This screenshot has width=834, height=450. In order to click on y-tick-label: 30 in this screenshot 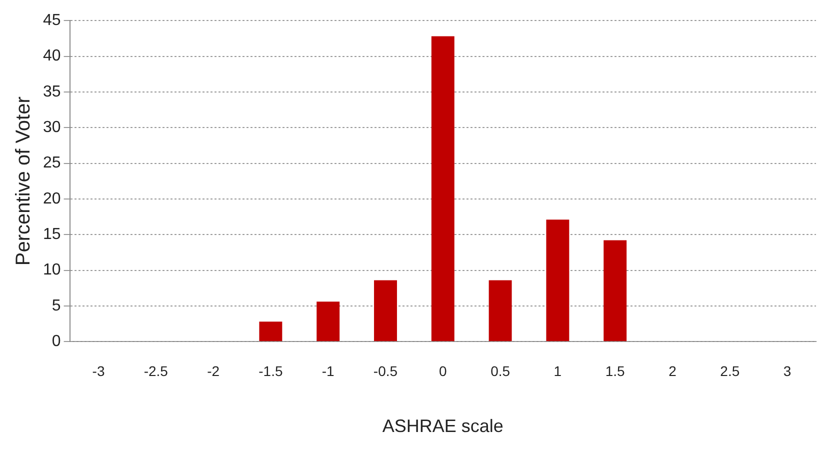, I will do `click(52, 127)`.